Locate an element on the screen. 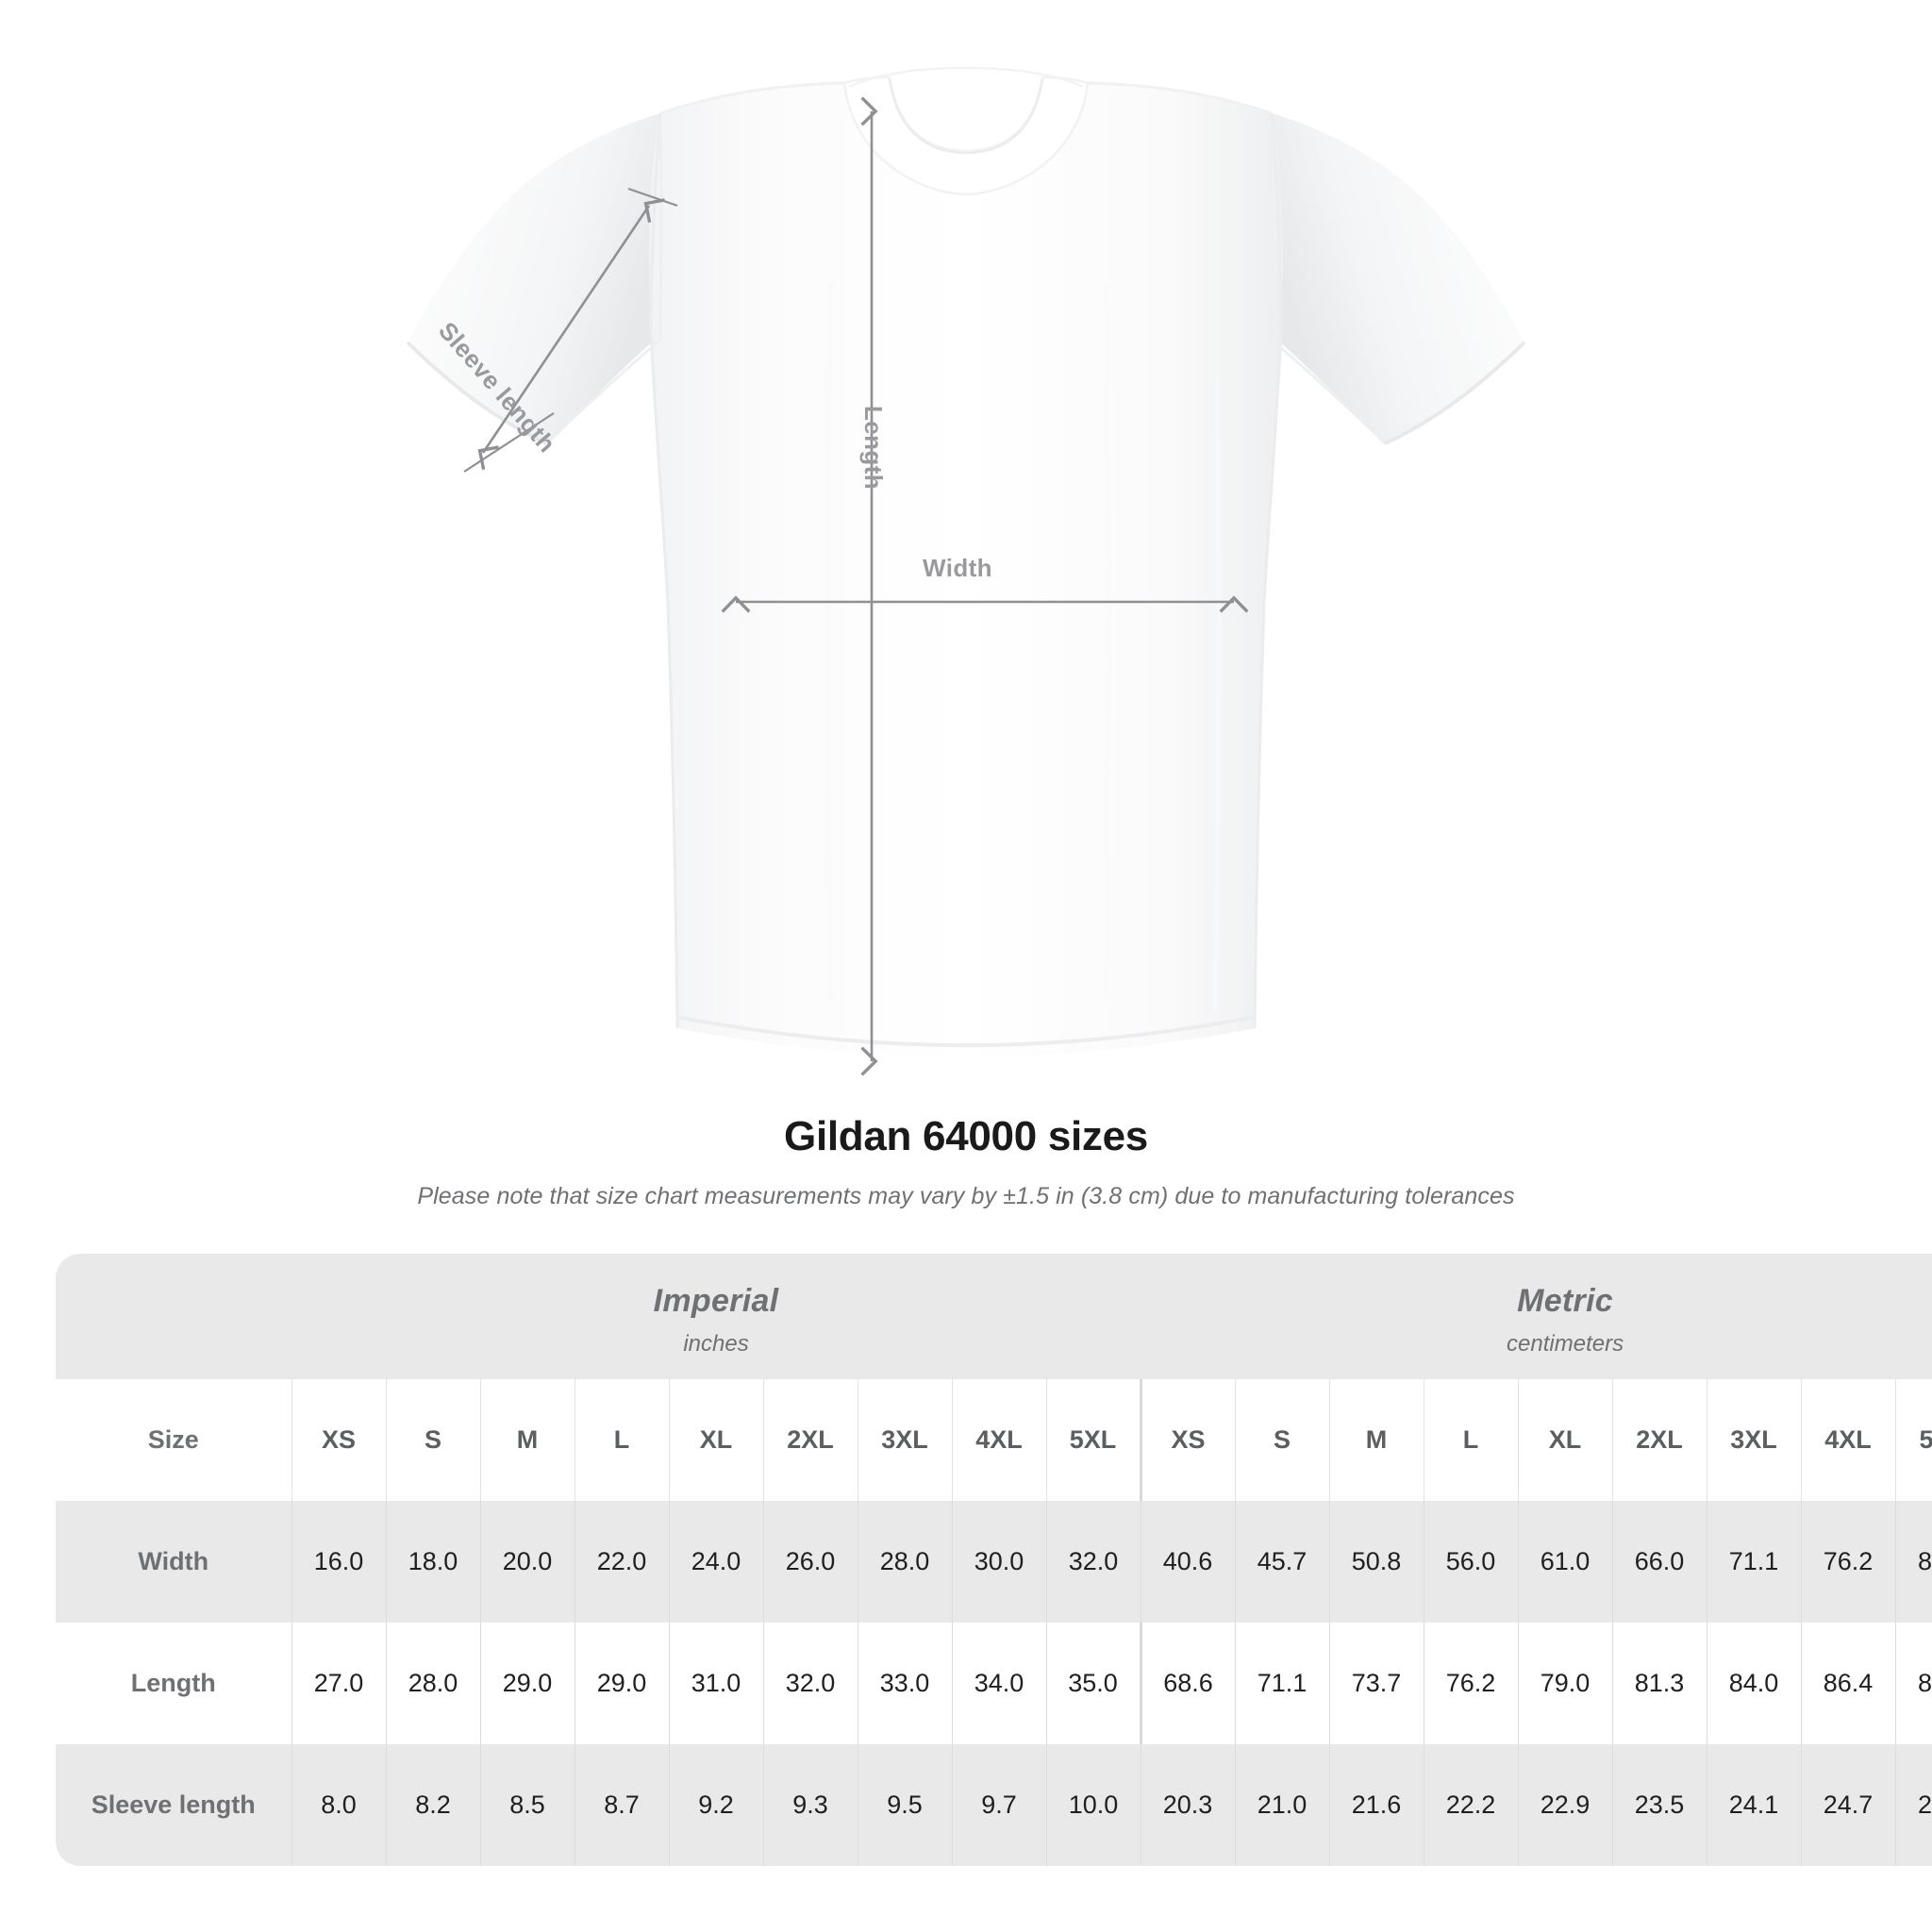 The image size is (1932, 1932). table-cell: 24.0 is located at coordinates (715, 1562).